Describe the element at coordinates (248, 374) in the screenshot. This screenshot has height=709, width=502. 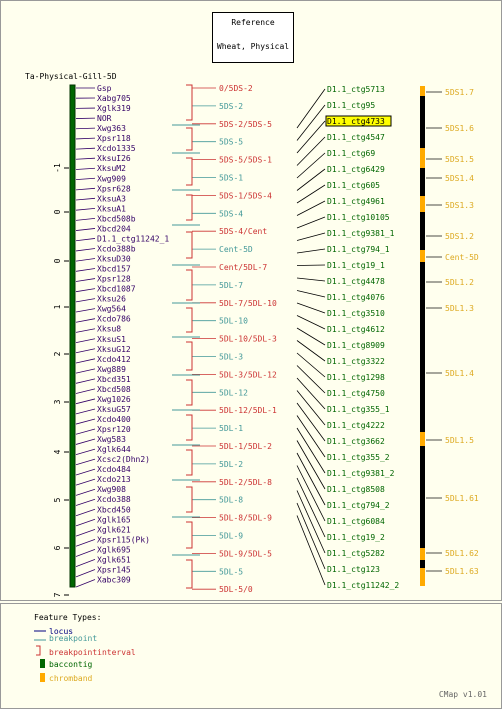
I see `breakpointinterval-label: 5DL-3/5DL-12` at that location.